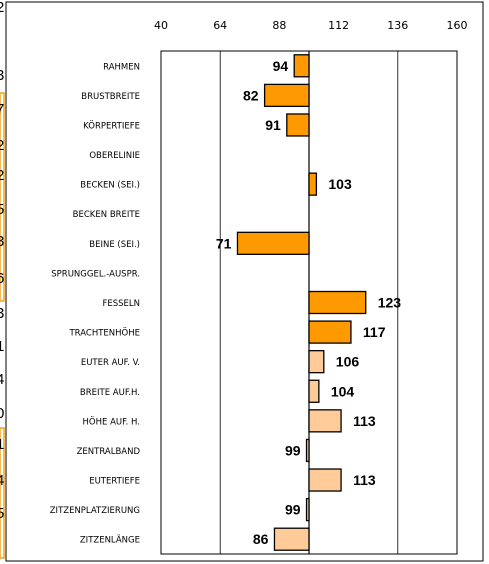 The image size is (489, 564). What do you see at coordinates (261, 539) in the screenshot?
I see `value-label: 86` at bounding box center [261, 539].